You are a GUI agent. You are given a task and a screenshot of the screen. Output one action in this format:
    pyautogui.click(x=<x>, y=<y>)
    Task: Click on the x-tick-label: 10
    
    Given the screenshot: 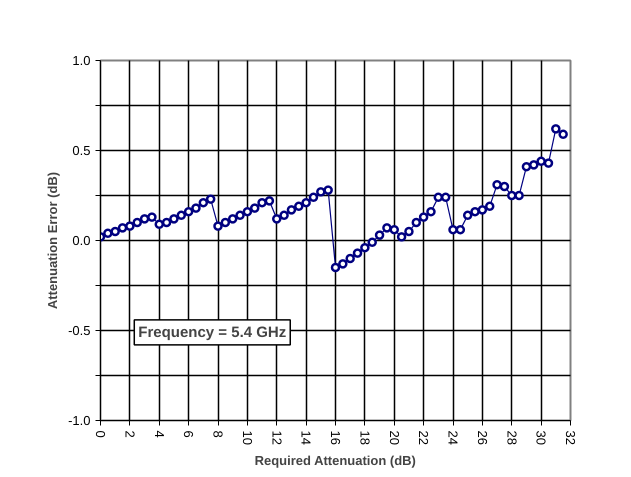 What is the action you would take?
    pyautogui.click(x=247, y=437)
    